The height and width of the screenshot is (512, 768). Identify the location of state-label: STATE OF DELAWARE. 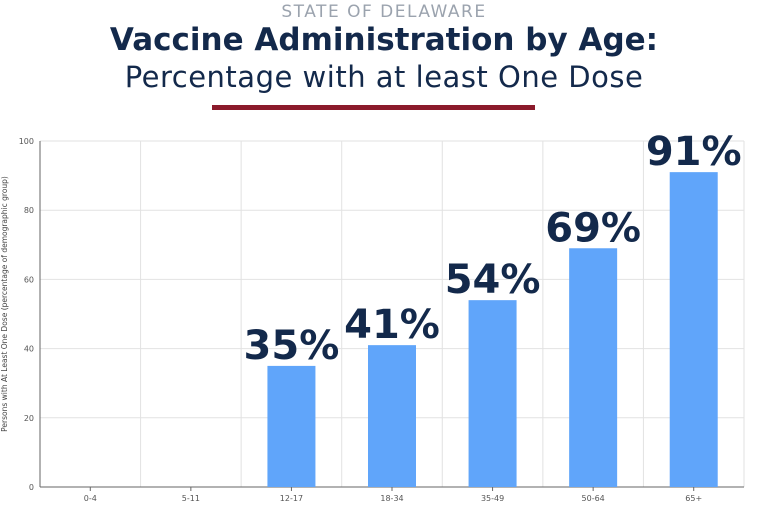
(384, 12).